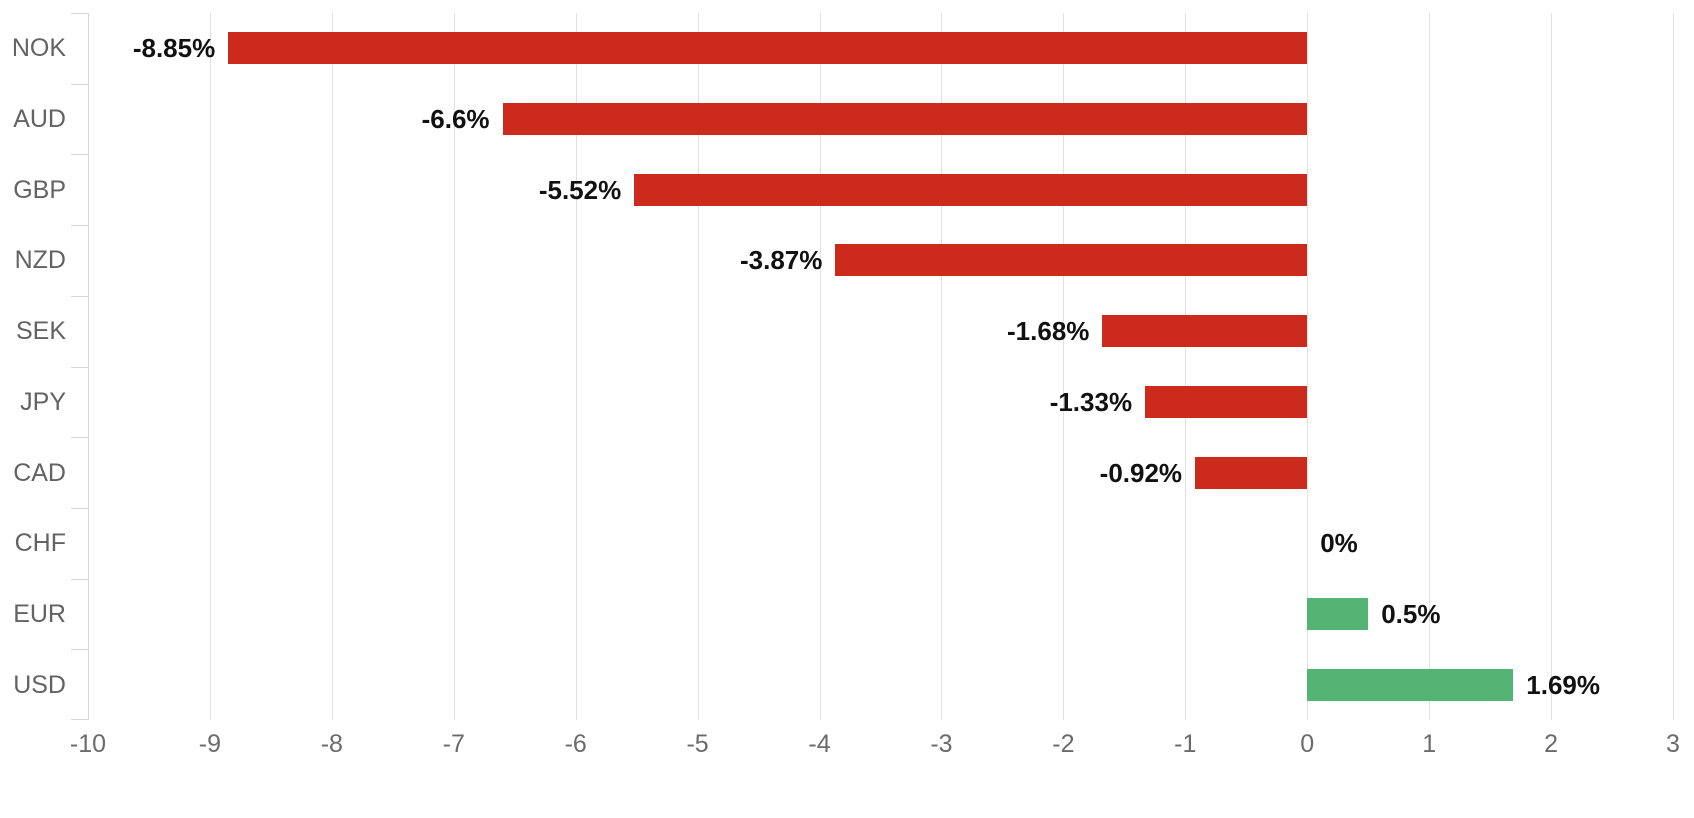  What do you see at coordinates (1064, 366) in the screenshot?
I see `gridline-x--2` at bounding box center [1064, 366].